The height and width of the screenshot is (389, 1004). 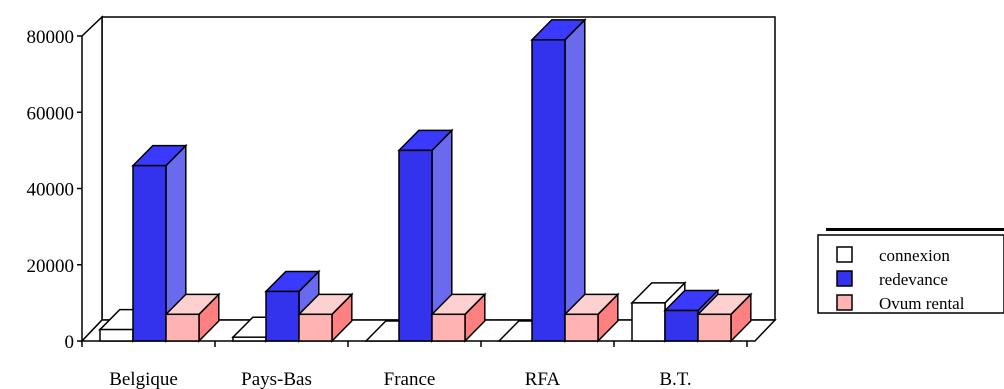 I want to click on bar-redevance-france, so click(x=425, y=235).